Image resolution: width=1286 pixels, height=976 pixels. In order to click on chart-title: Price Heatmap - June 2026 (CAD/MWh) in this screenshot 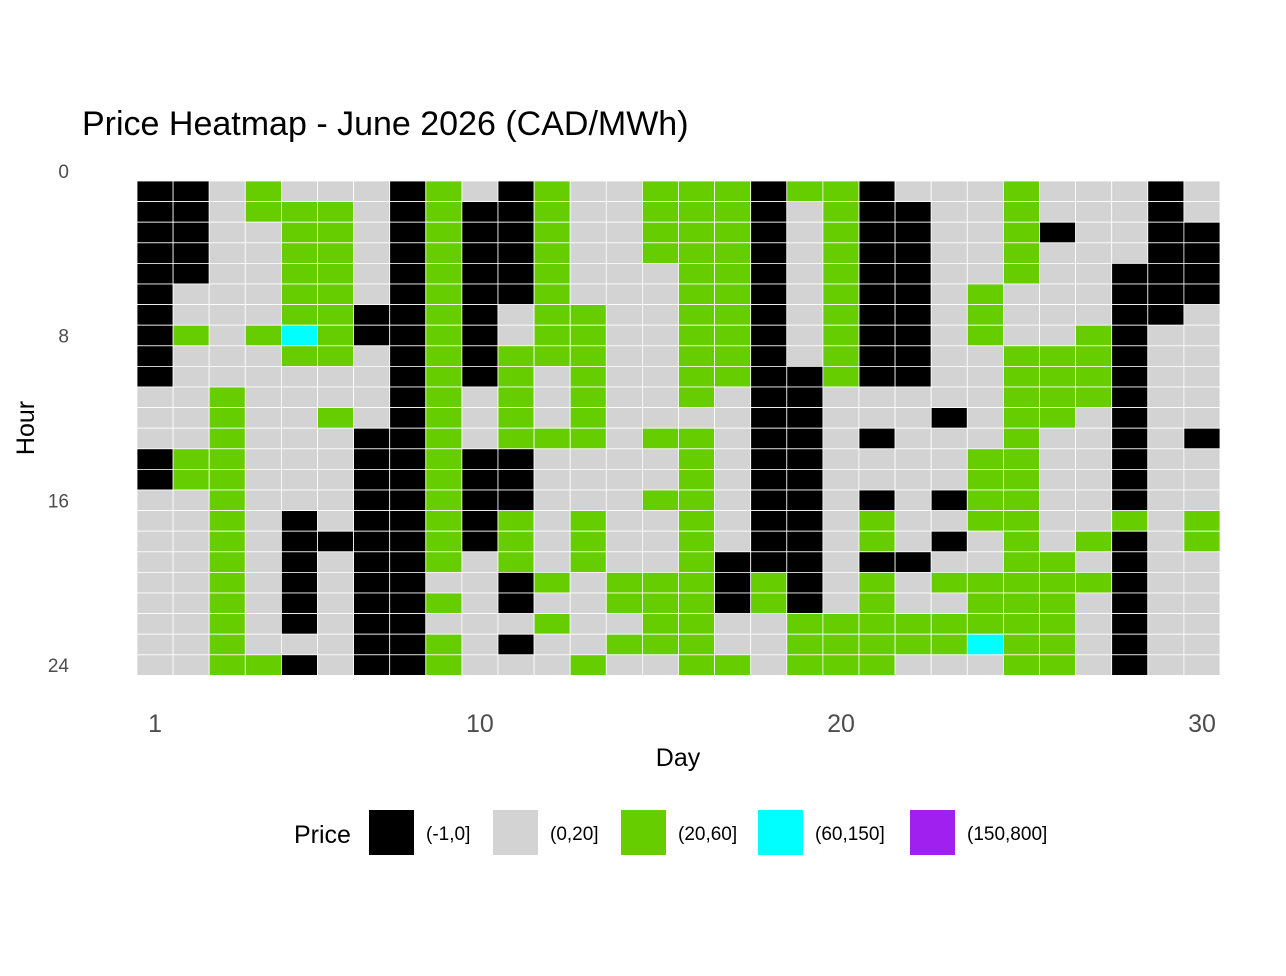, I will do `click(385, 124)`.